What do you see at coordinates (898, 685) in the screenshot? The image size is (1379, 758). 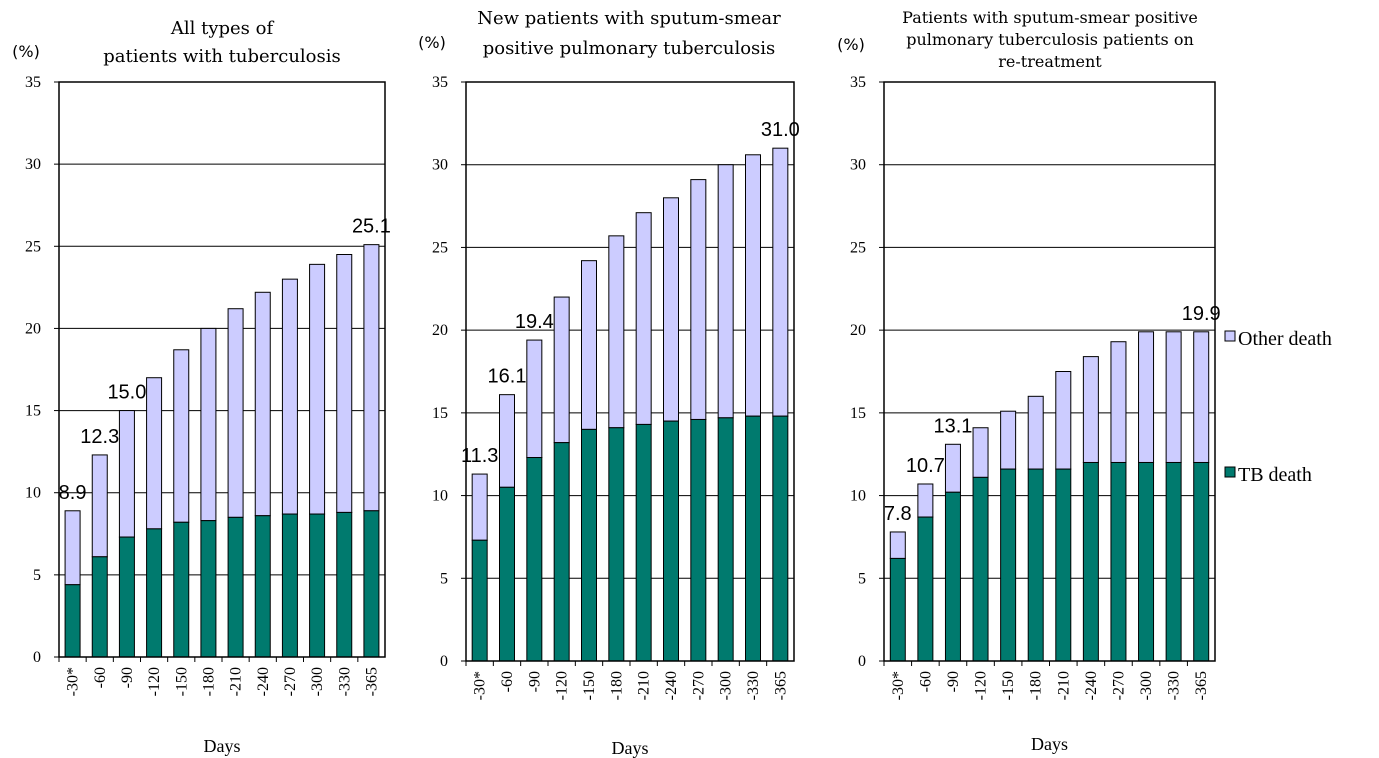 I see `x-tick-label: -30*` at bounding box center [898, 685].